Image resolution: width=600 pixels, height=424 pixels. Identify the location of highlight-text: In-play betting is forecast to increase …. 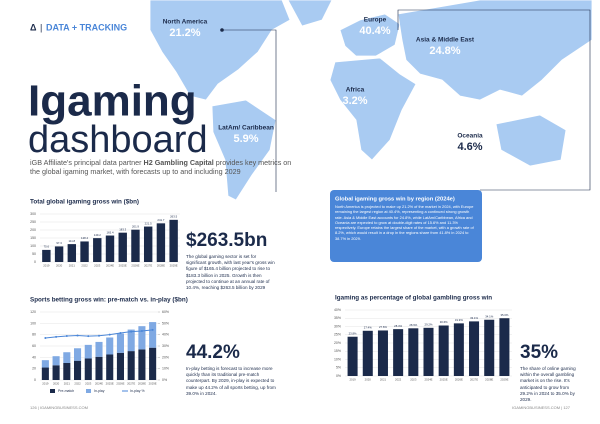
(231, 381).